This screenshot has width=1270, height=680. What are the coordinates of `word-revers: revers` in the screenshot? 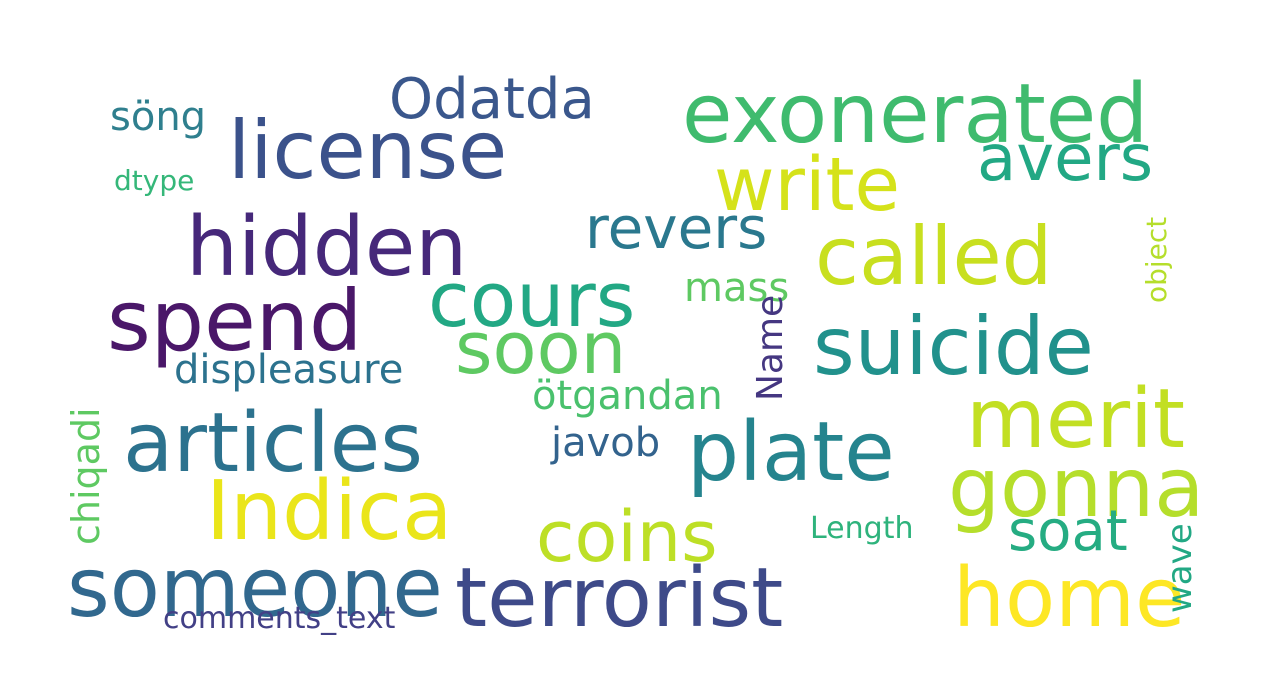 It's located at (676, 228).